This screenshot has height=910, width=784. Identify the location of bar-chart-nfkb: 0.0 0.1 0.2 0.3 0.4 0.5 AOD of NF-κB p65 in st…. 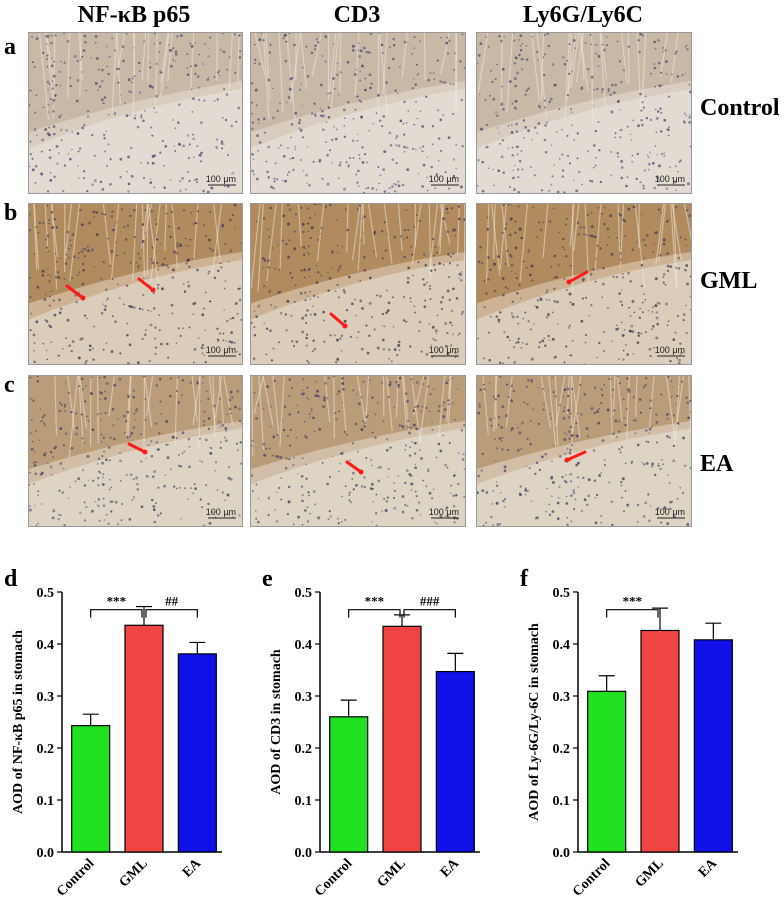
(116, 743).